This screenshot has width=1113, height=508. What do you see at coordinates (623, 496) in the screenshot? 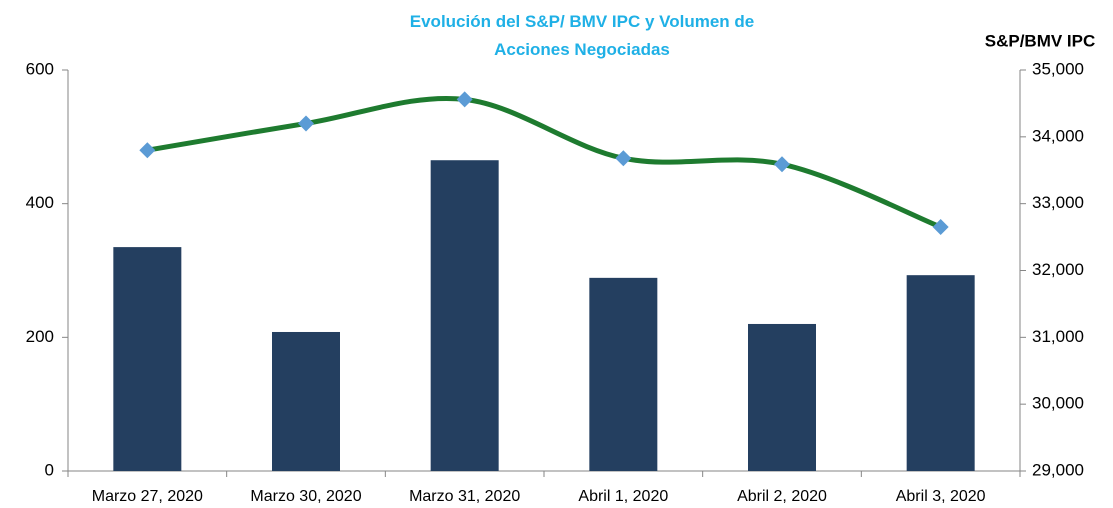
I see `x-tick-label: Abril 1, 2020` at bounding box center [623, 496].